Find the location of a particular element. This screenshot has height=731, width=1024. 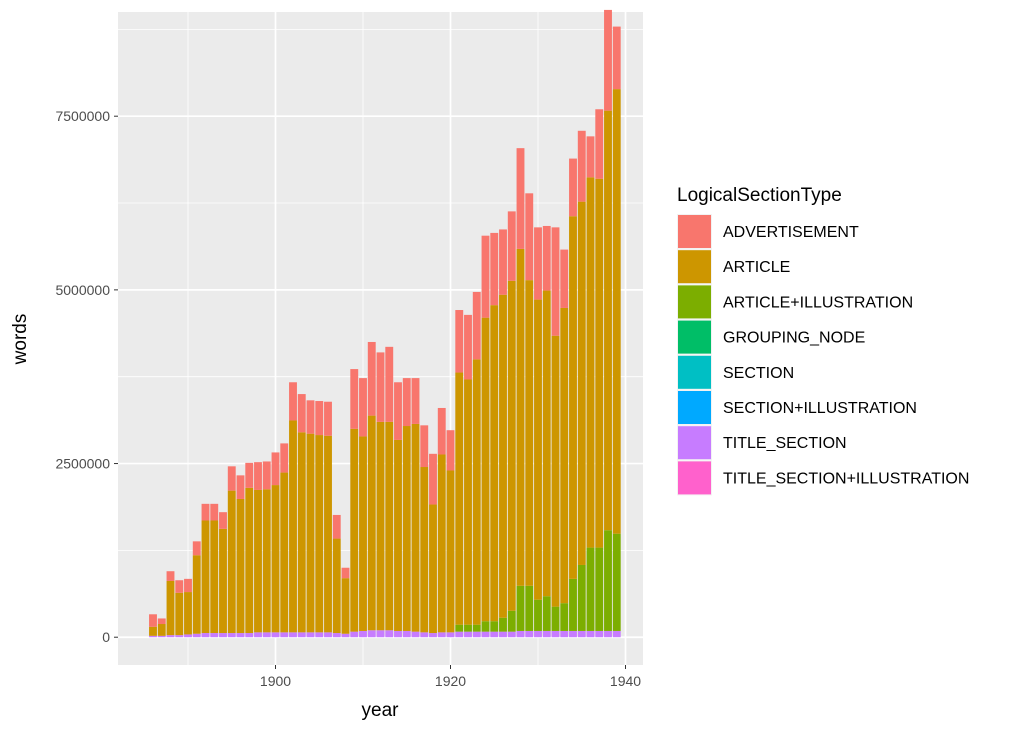

legend-label: TITLE_SECTION is located at coordinates (785, 443).